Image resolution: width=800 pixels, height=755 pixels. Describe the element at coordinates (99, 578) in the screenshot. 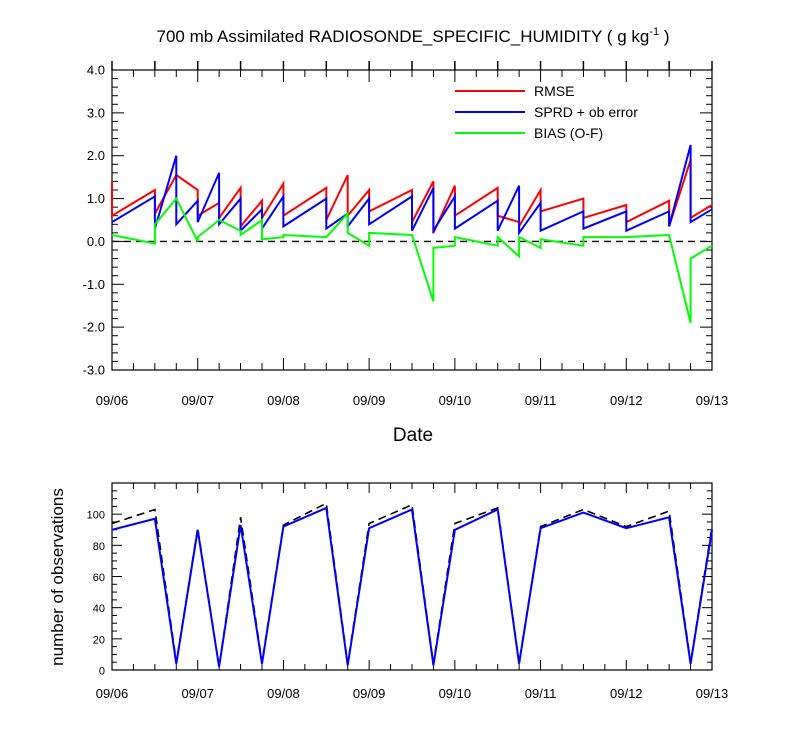

I see `bottom-chart-ytick-label: 60` at that location.